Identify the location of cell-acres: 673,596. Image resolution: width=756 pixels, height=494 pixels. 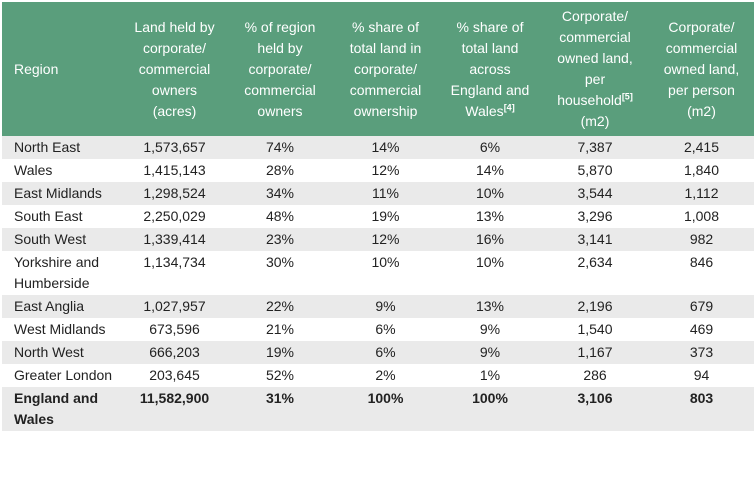
(174, 329).